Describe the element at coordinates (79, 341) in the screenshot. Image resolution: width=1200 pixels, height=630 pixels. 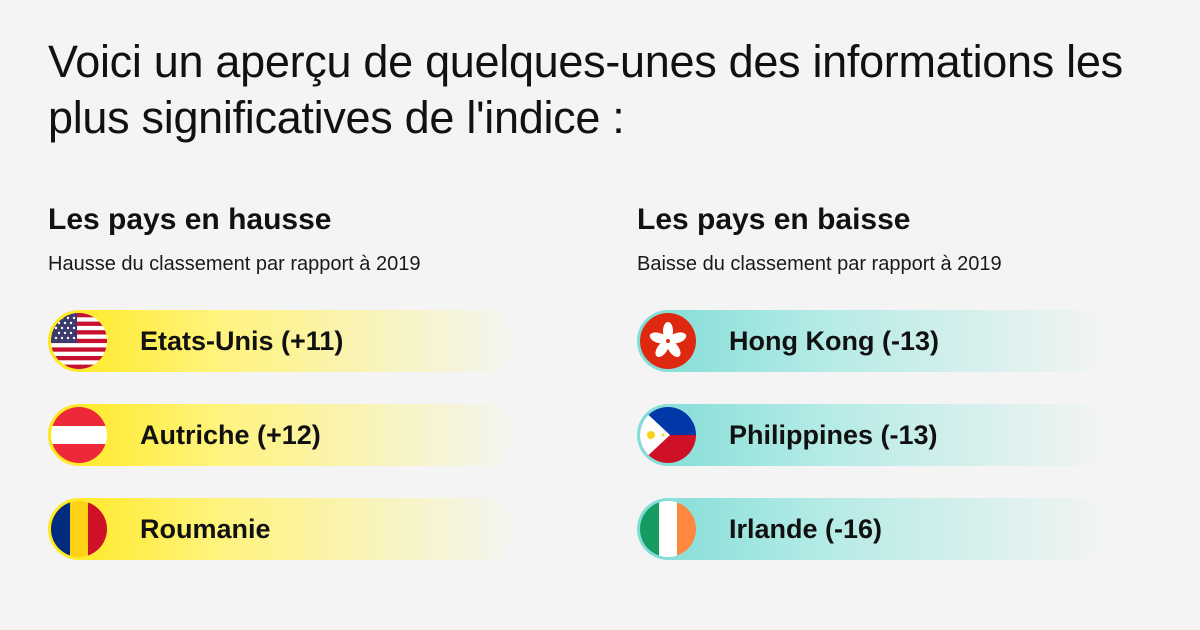
I see `usa-flag-icon` at that location.